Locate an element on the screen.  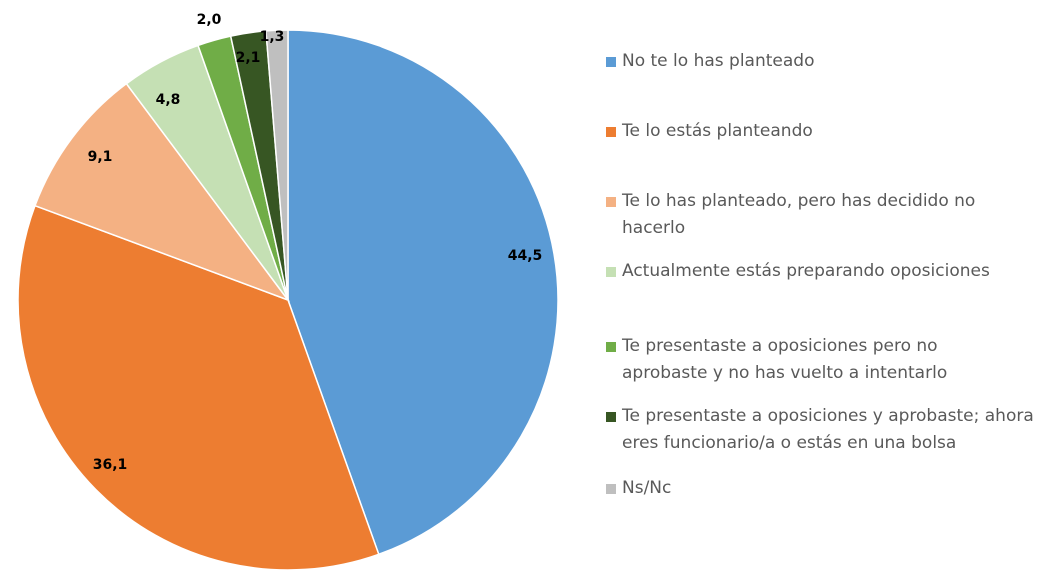
legend-item: Ns/Nc is located at coordinates (821, 488).